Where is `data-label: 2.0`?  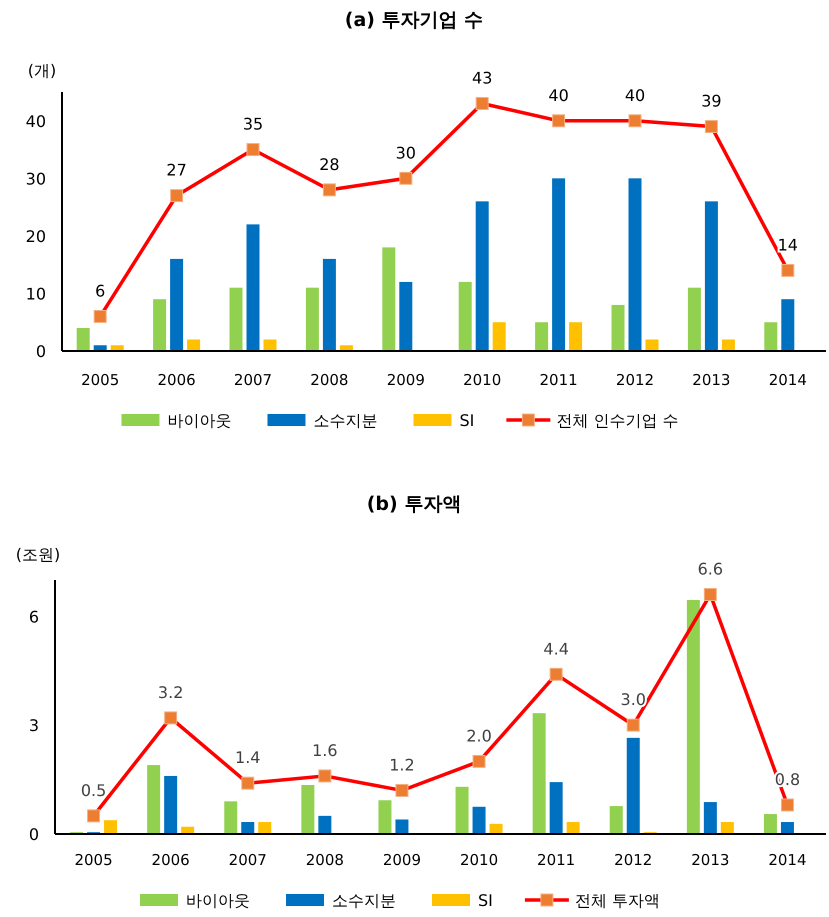 data-label: 2.0 is located at coordinates (479, 736).